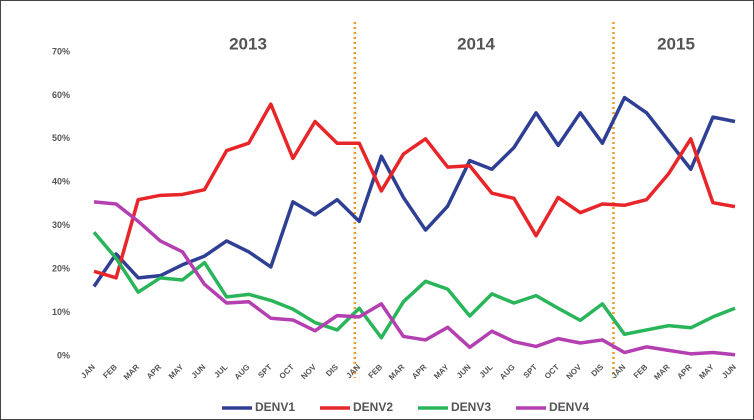 The width and height of the screenshot is (754, 420). I want to click on y-tick-label: 10%, so click(61, 312).